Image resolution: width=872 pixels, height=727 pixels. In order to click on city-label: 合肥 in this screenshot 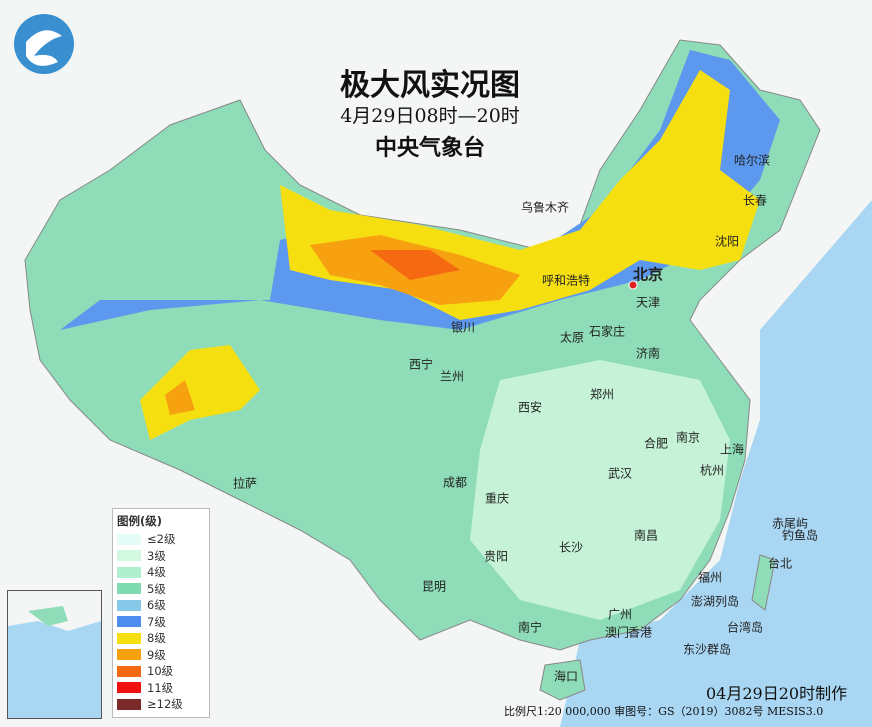, I will do `click(656, 443)`.